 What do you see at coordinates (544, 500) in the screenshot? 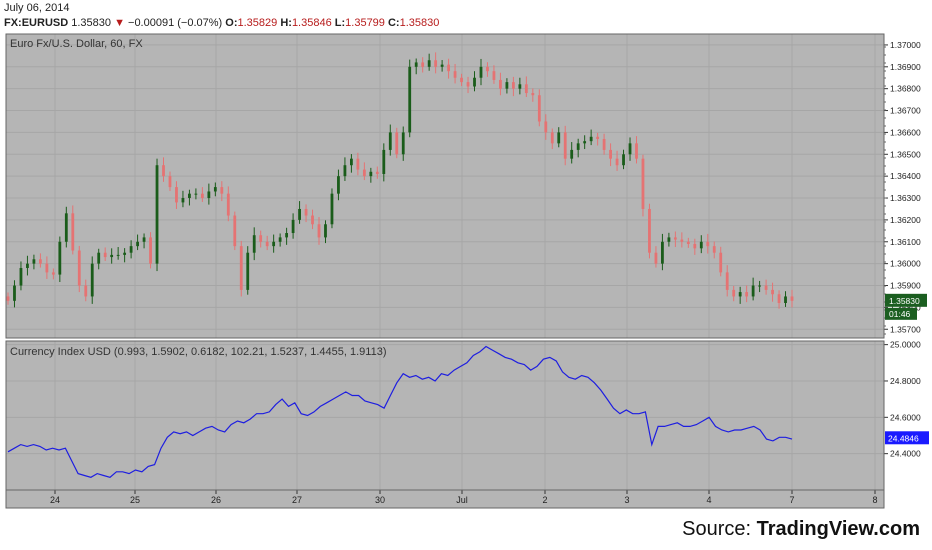
I see `x-tick-label: 2` at bounding box center [544, 500].